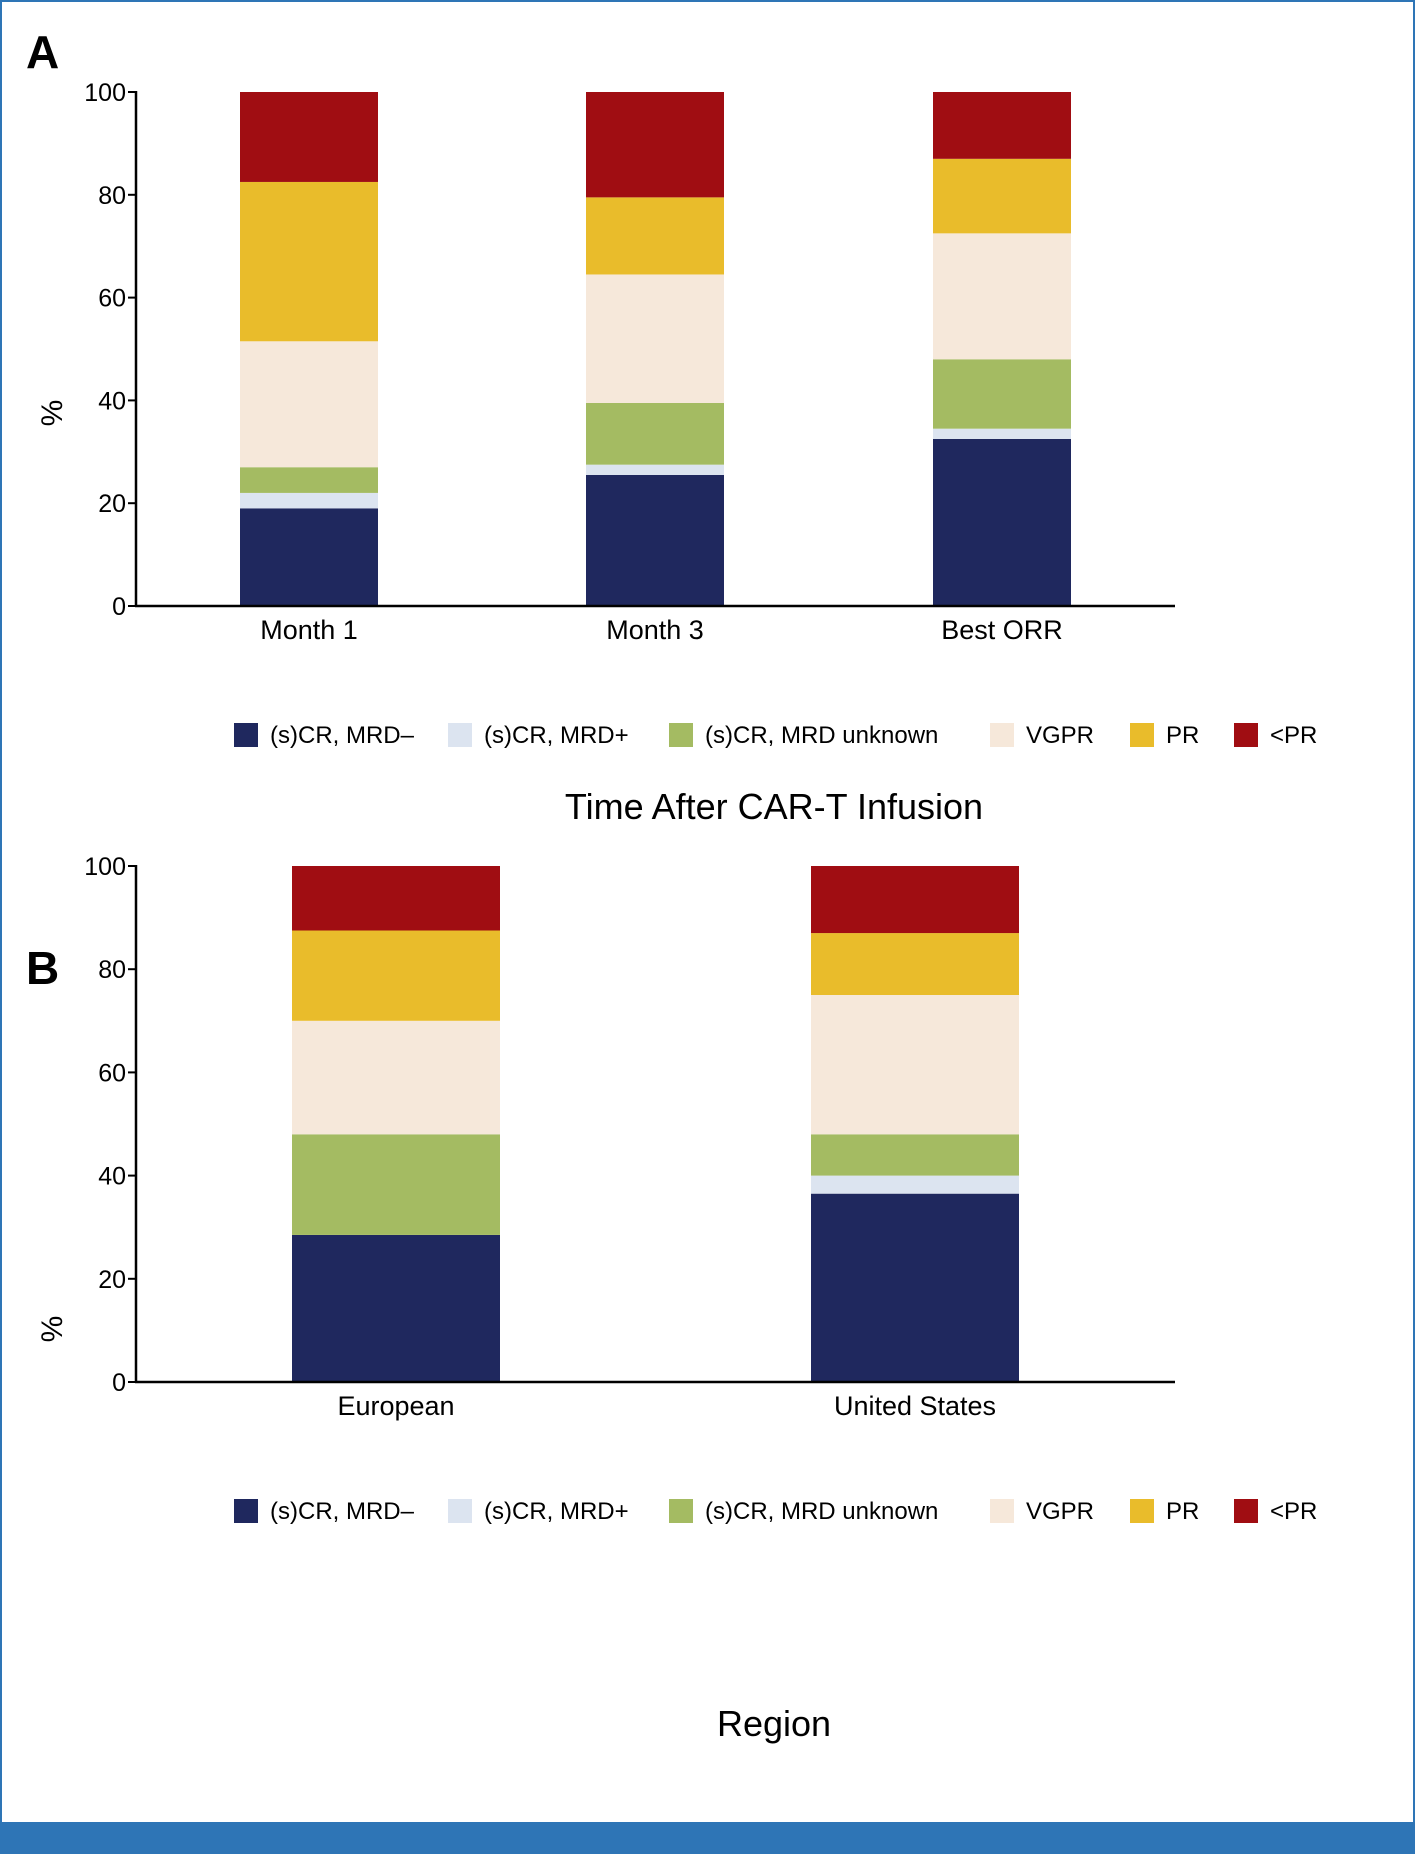  What do you see at coordinates (915, 900) in the screenshot?
I see `bar-b-united-states-lt-pr` at bounding box center [915, 900].